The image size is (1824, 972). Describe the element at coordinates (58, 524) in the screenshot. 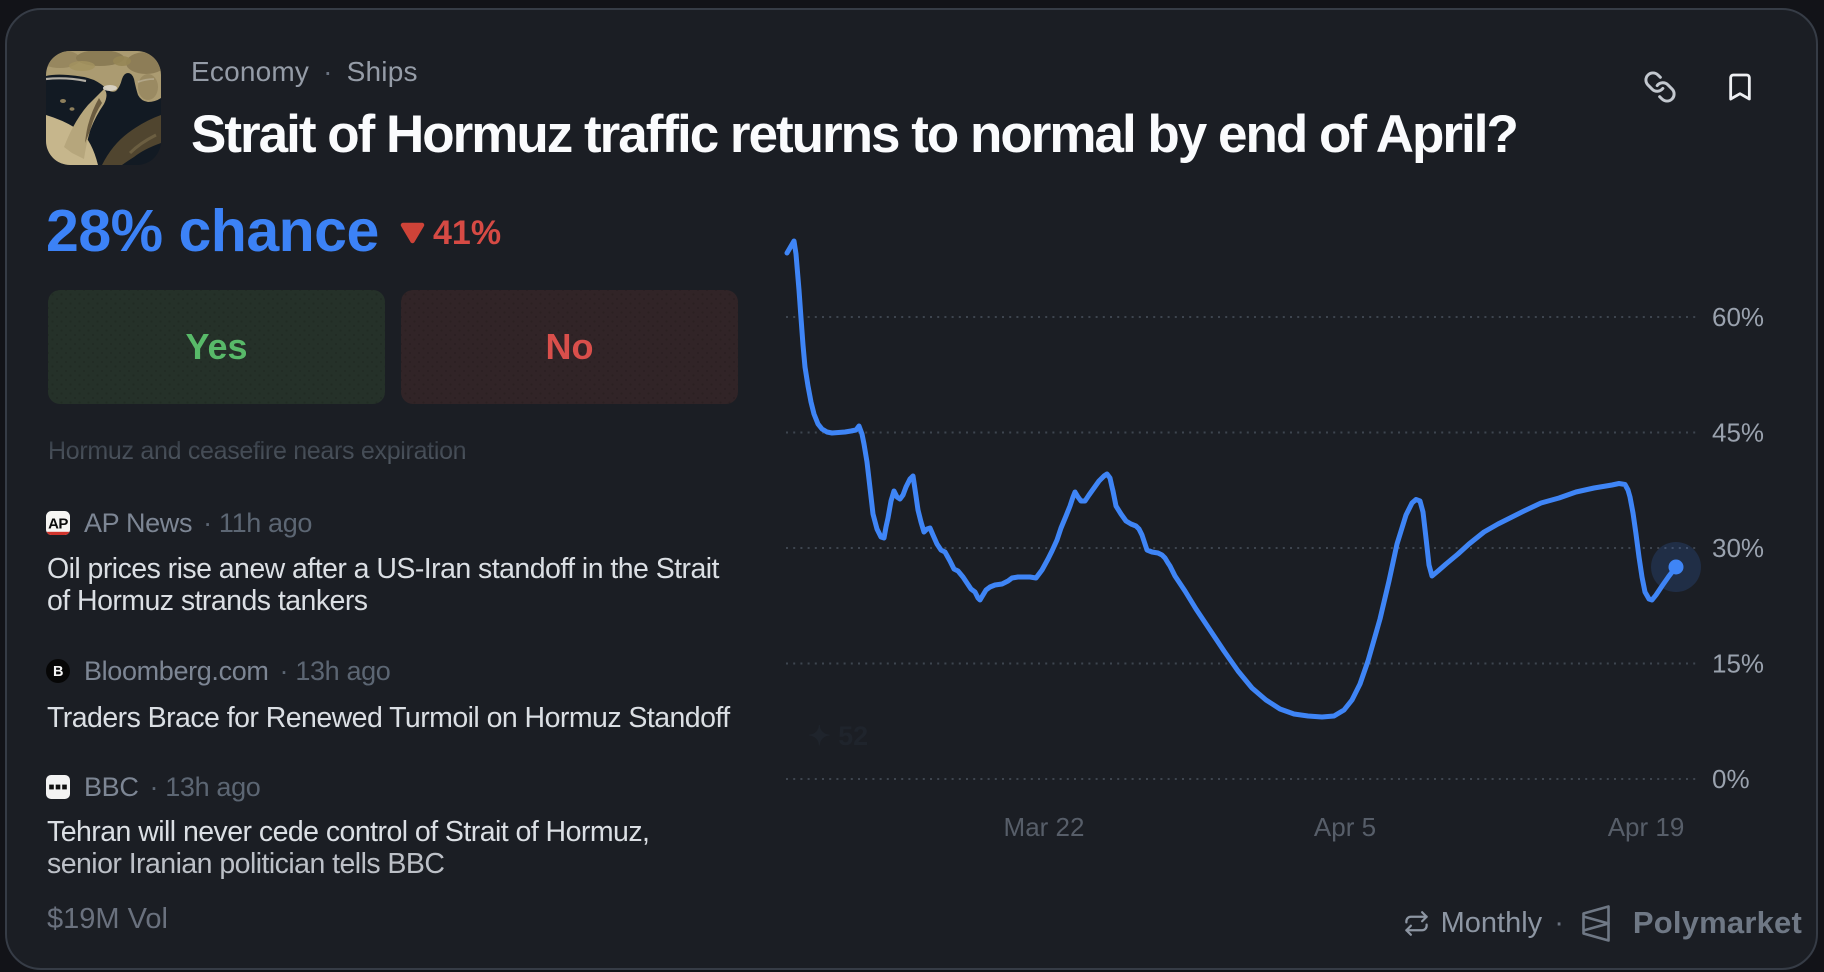

I see `svg-text: AP` at that location.